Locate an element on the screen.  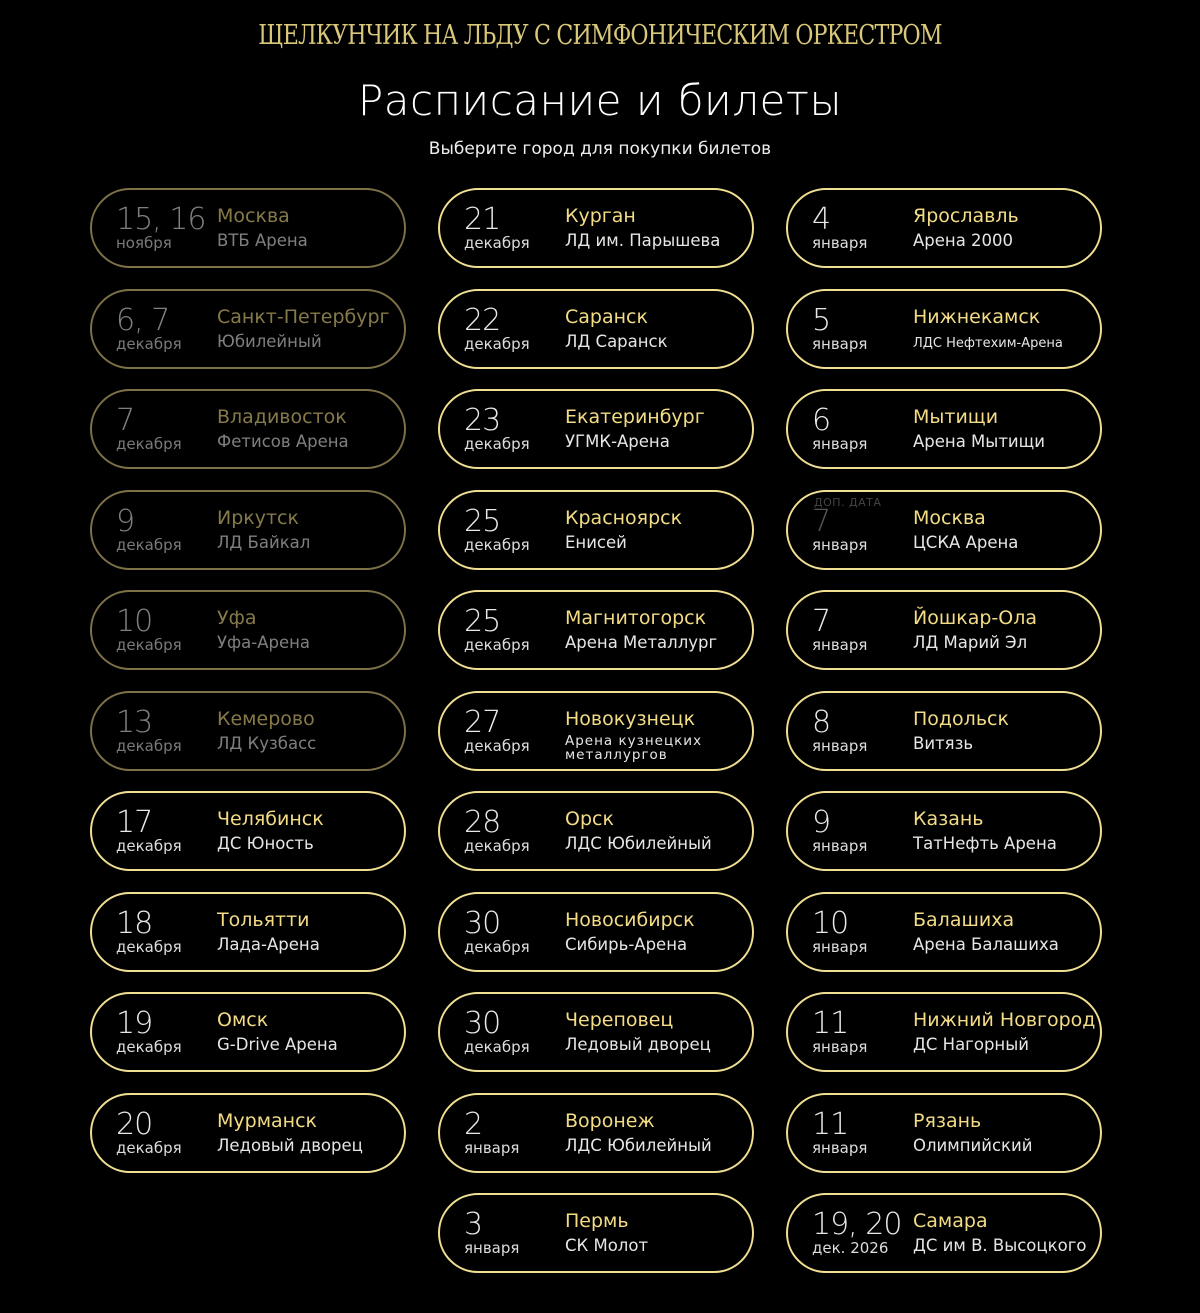
event-day: 15, 16 is located at coordinates (161, 219).